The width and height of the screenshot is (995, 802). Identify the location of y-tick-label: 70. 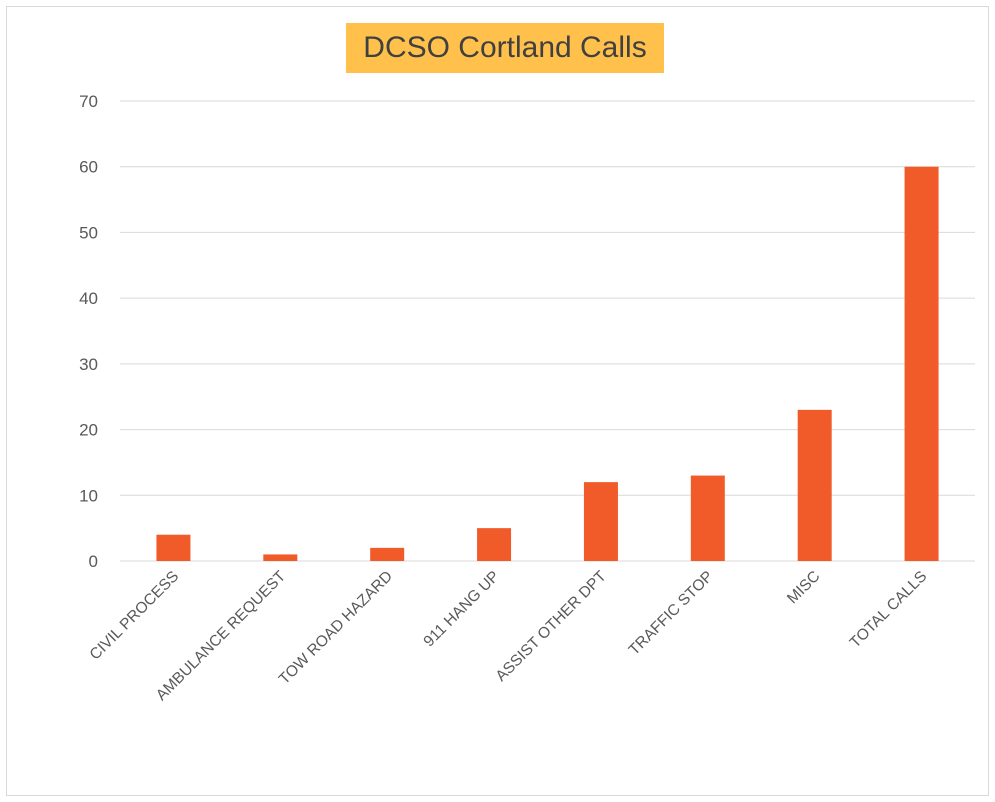
(88, 101).